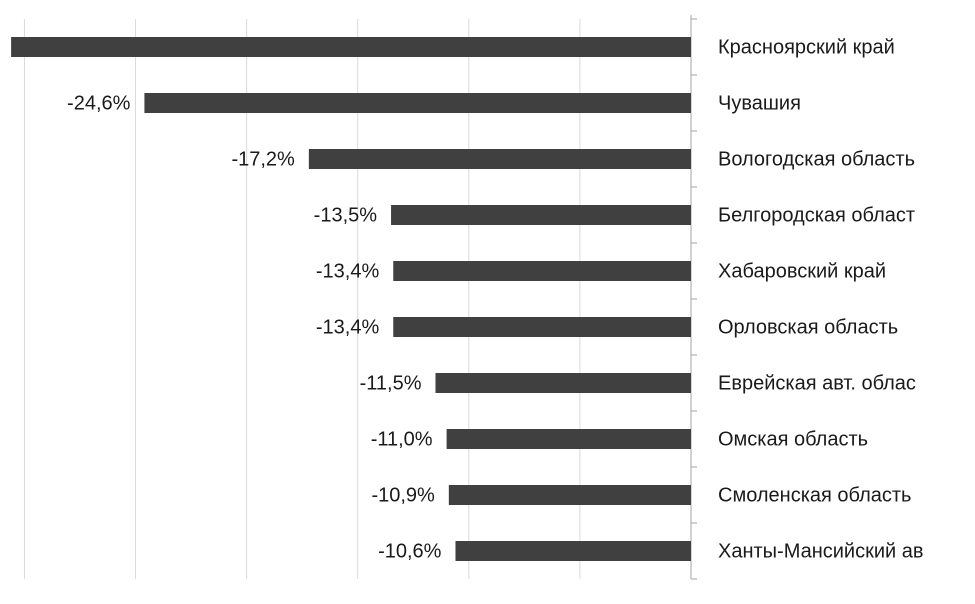  What do you see at coordinates (808, 327) in the screenshot?
I see `category-label: Орловская область` at bounding box center [808, 327].